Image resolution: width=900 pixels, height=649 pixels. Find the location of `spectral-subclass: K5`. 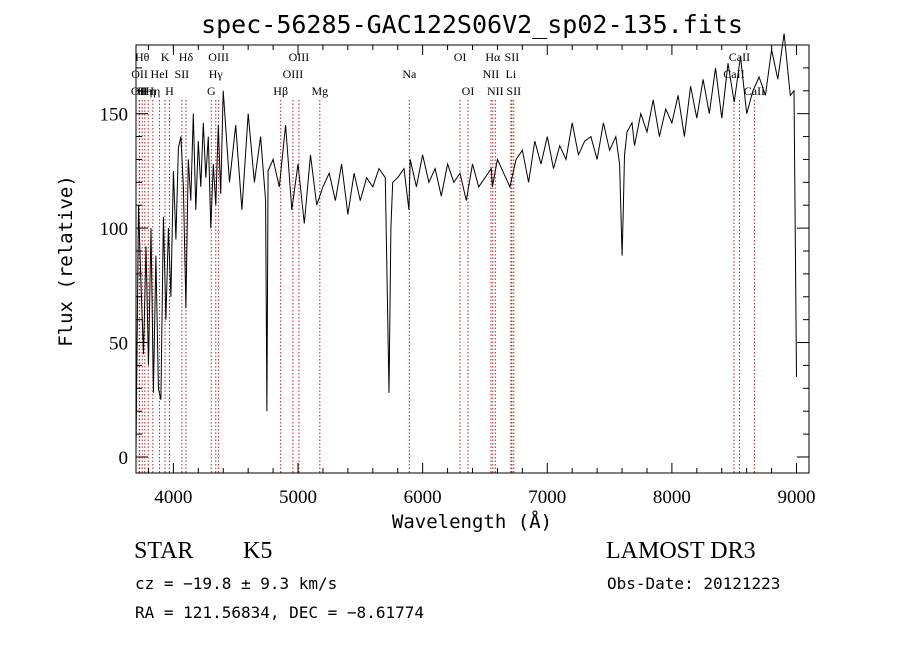

spectral-subclass: K5 is located at coordinates (258, 551).